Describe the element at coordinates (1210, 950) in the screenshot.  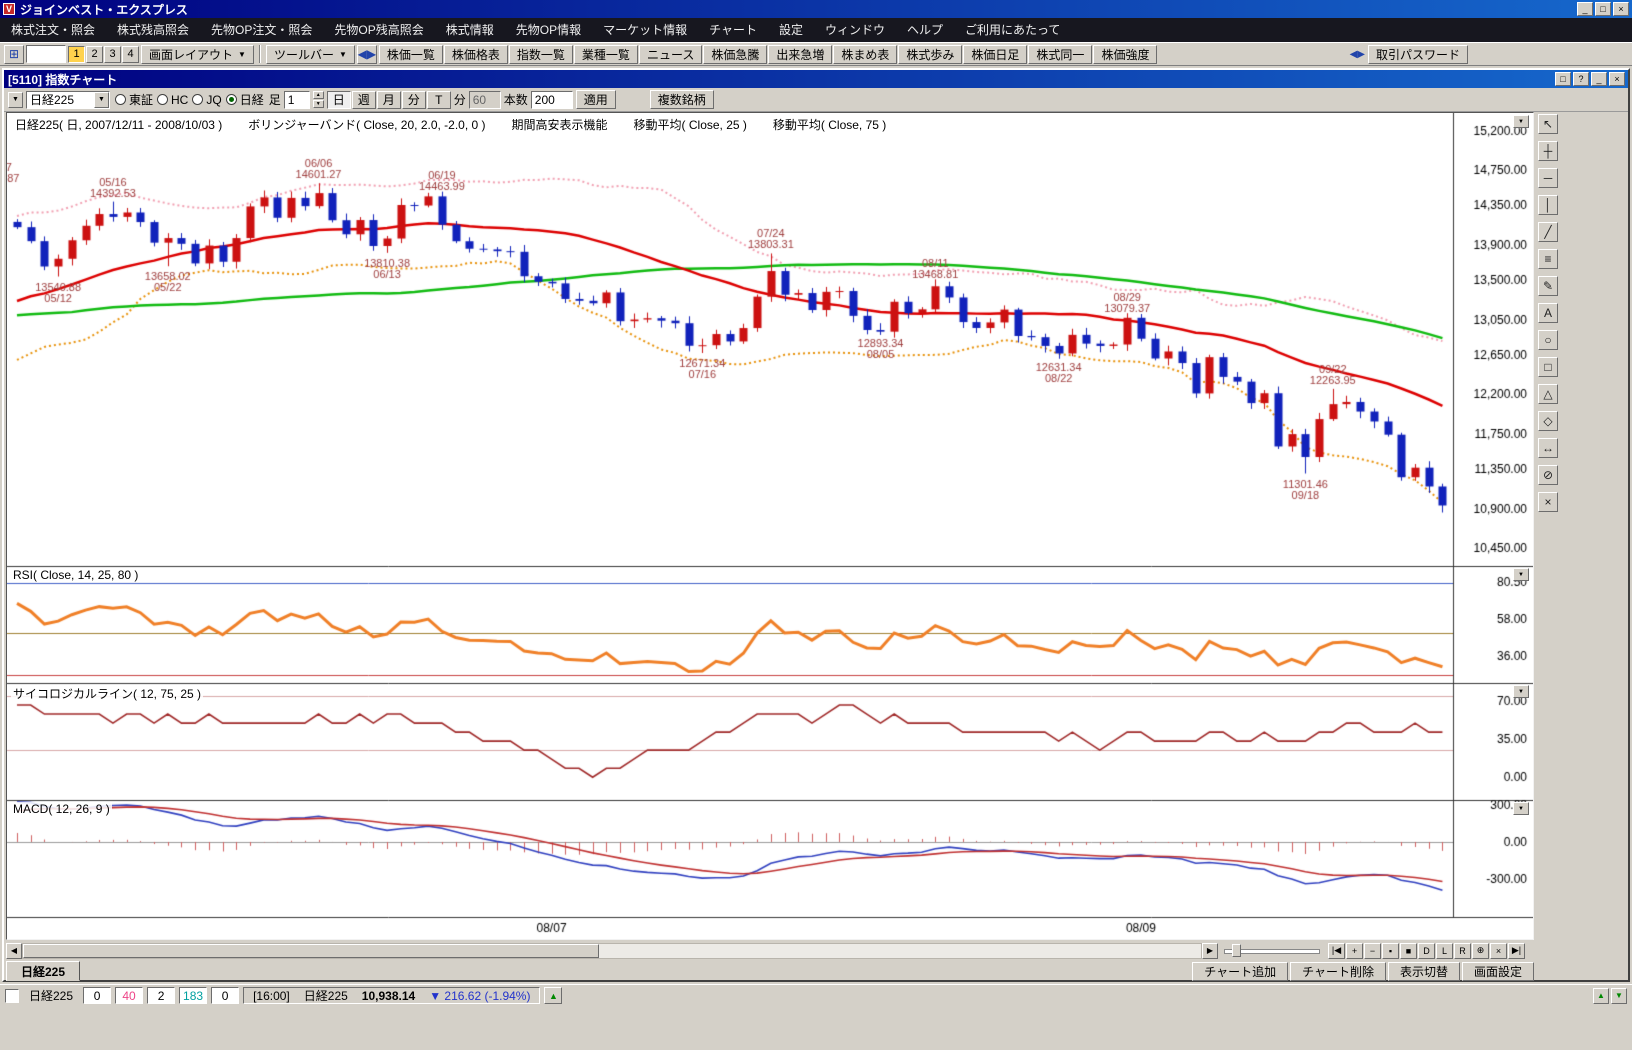
I see `scroll-right-button: ▶` at that location.